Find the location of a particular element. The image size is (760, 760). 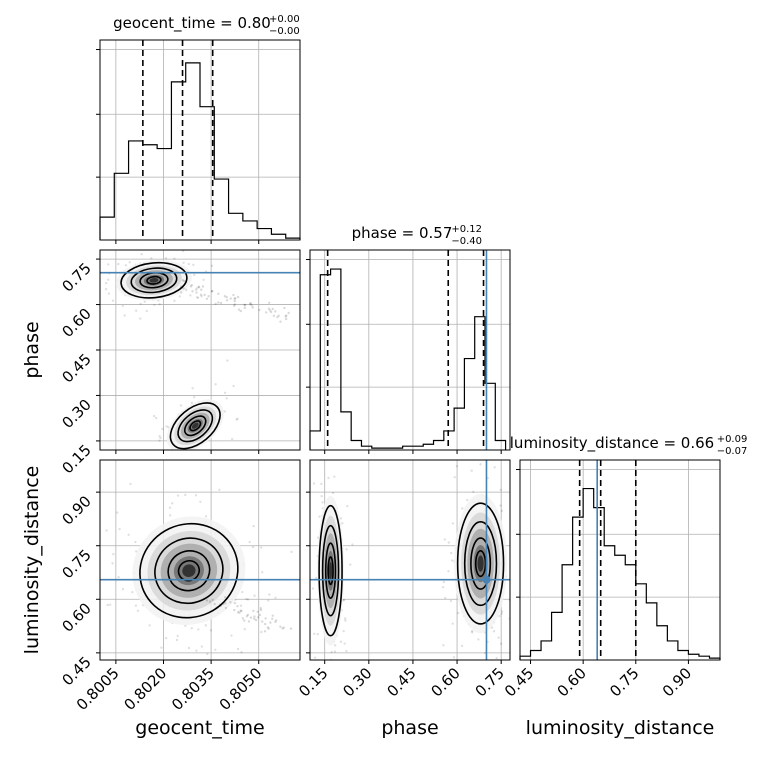

scatter-phase-vs-geocent-time: 0.150.300.450.600.75 is located at coordinates (179, 363).